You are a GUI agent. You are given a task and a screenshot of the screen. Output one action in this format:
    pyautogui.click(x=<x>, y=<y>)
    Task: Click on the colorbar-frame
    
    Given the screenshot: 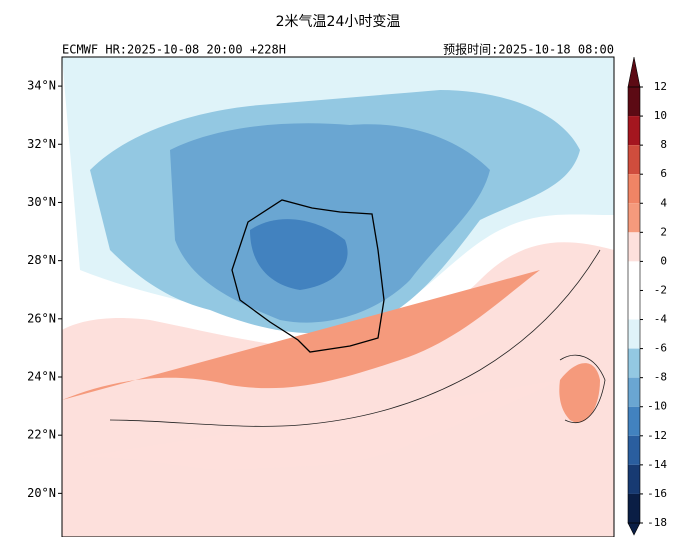 What is the action you would take?
    pyautogui.click(x=634, y=305)
    